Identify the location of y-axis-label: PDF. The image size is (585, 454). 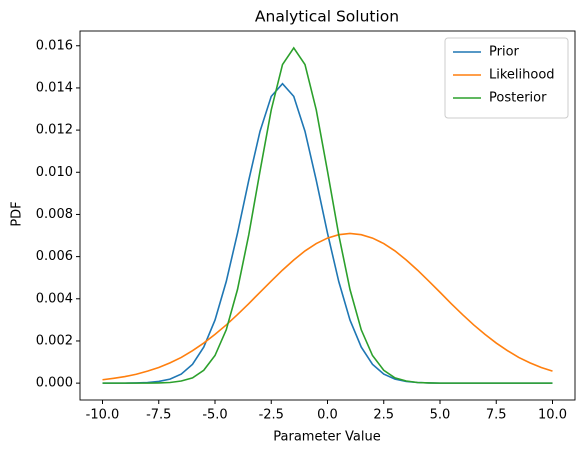
(17, 213).